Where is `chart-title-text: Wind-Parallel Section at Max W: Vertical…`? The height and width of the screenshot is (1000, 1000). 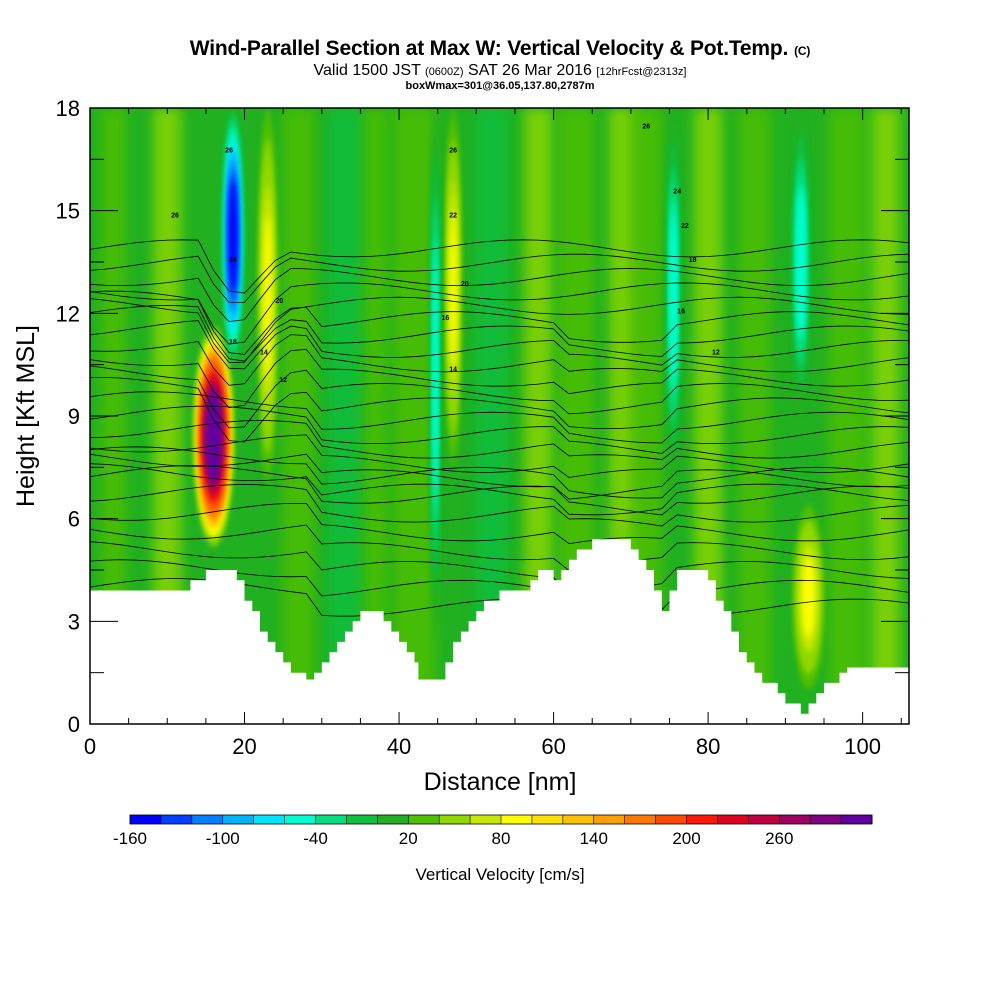 chart-title-text: Wind-Parallel Section at Max W: Vertical… is located at coordinates (489, 48).